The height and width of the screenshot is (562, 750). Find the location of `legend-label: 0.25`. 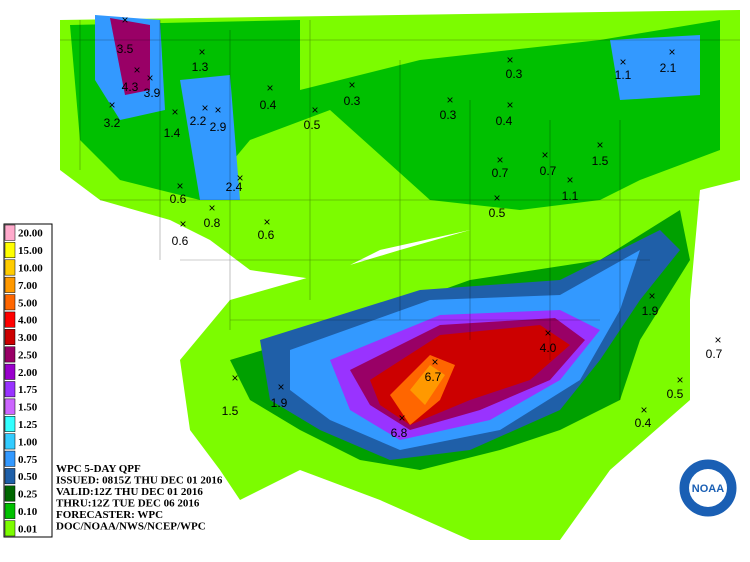

legend-label: 0.25 is located at coordinates (28, 495).